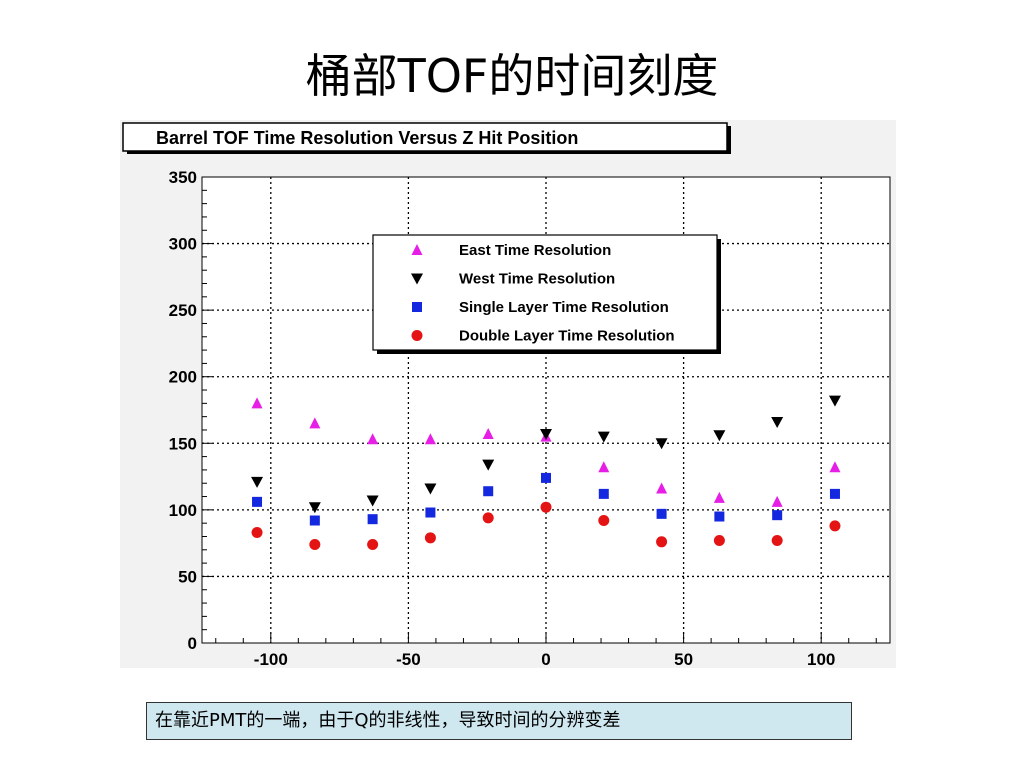 Image resolution: width=1024 pixels, height=768 pixels. What do you see at coordinates (408, 659) in the screenshot?
I see `x-tick-label: -50` at bounding box center [408, 659].